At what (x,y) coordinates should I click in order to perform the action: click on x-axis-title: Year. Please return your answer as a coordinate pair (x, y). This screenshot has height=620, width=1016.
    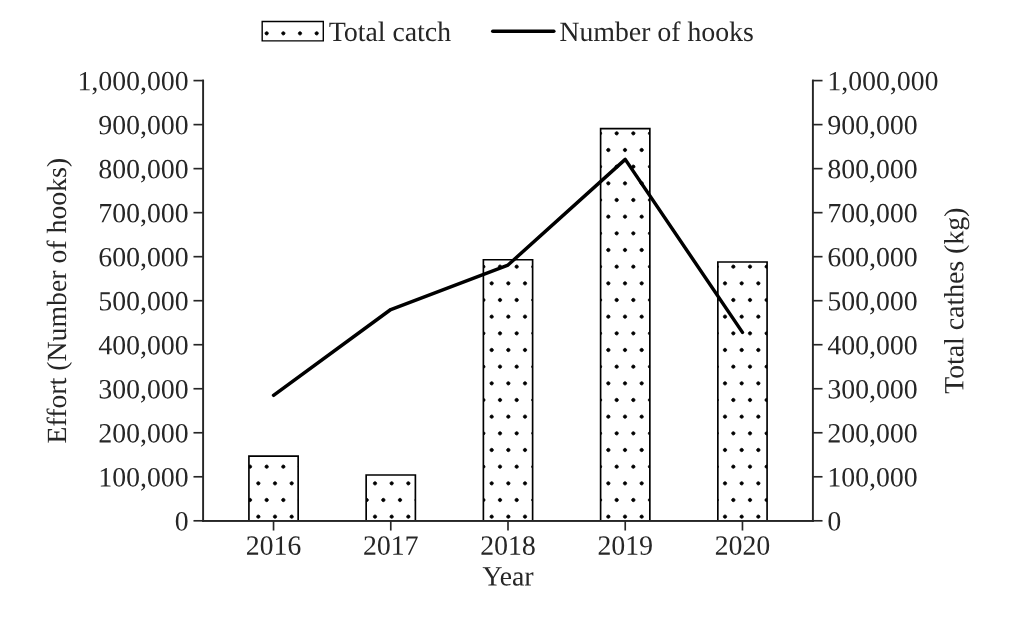
    Looking at the image, I should click on (508, 576).